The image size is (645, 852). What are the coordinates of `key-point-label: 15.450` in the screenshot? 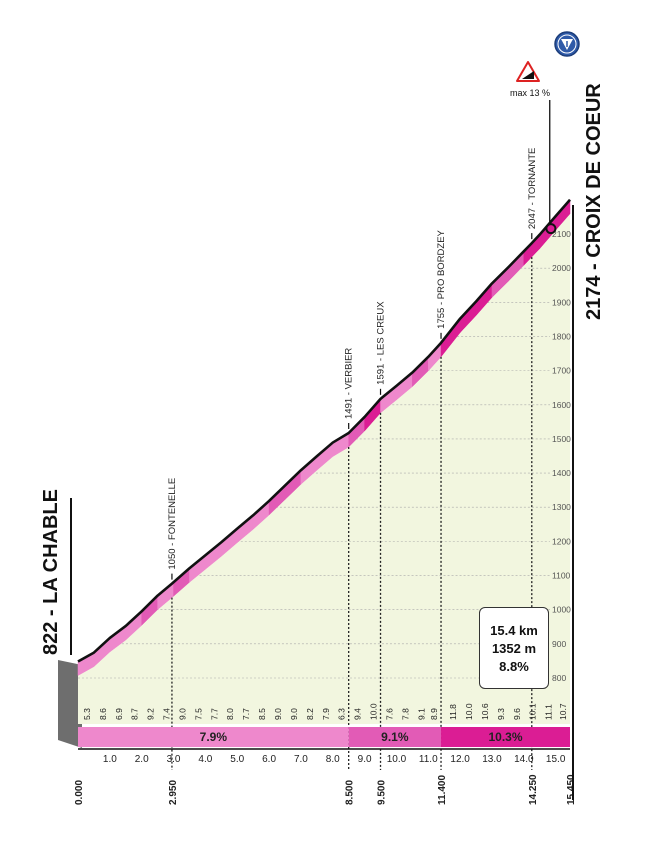 It's located at (571, 789).